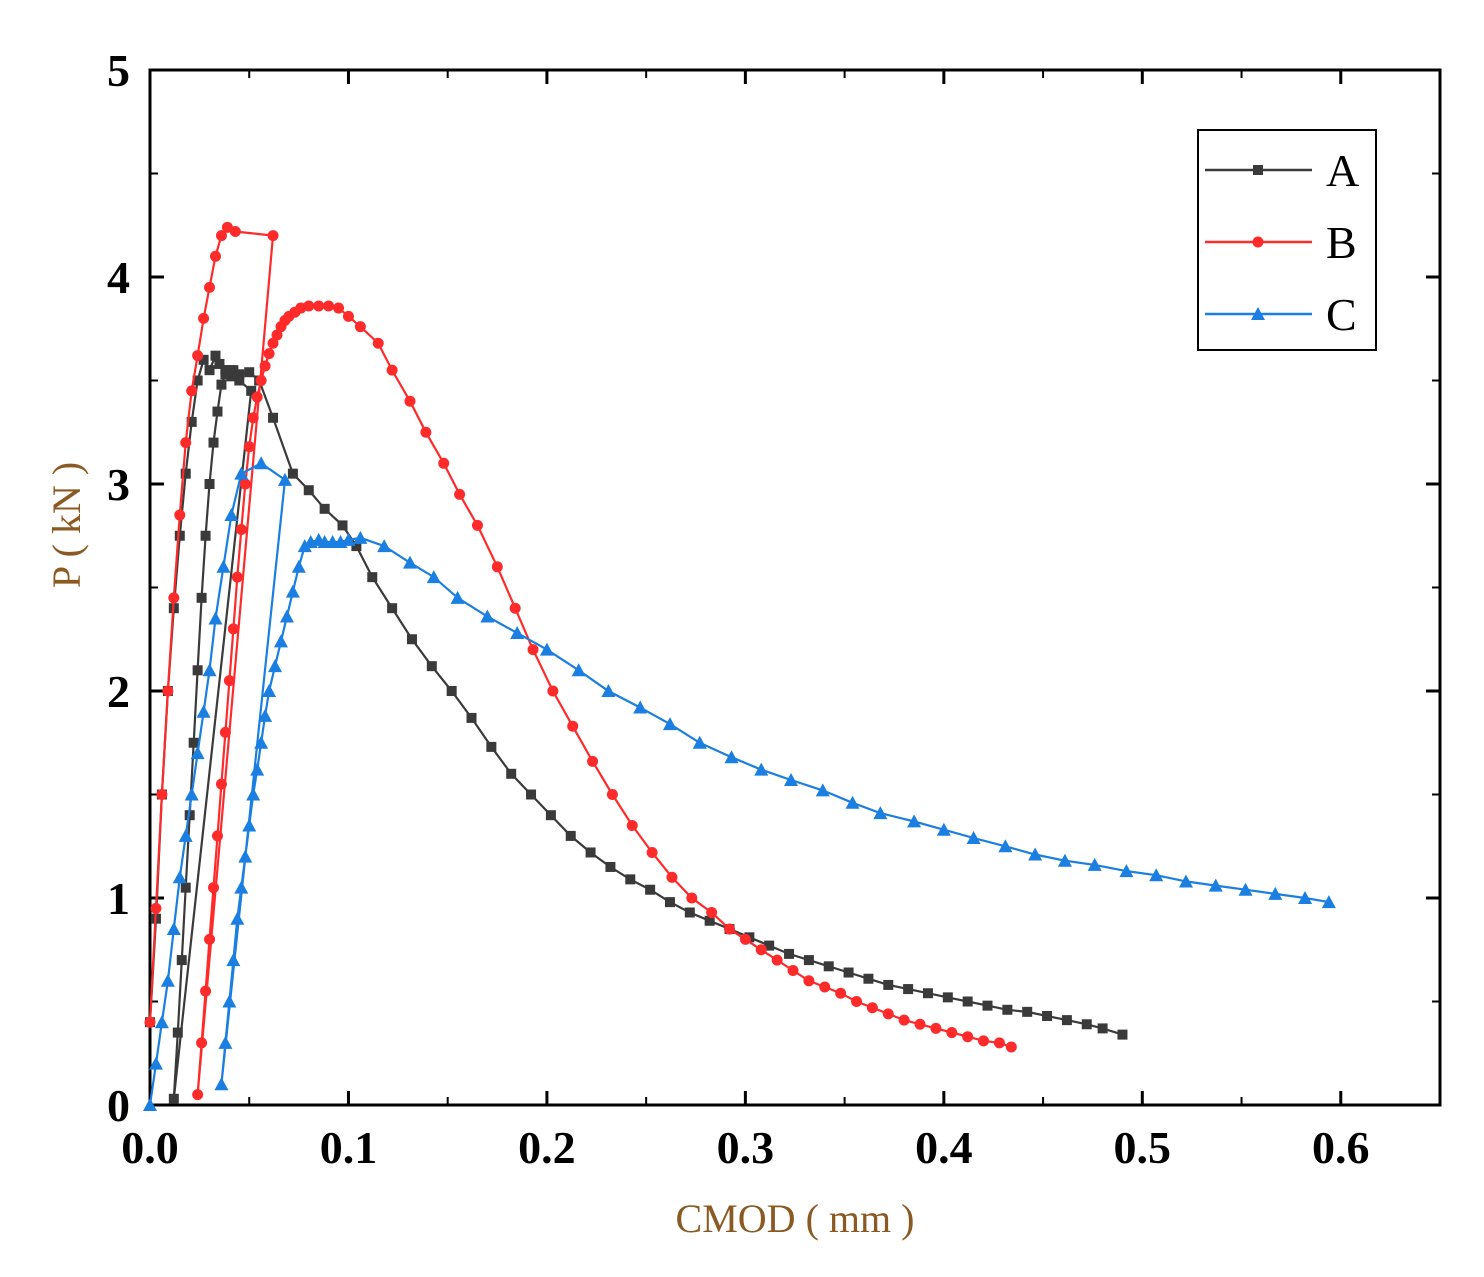  What do you see at coordinates (118, 691) in the screenshot?
I see `y-tick-label: 2` at bounding box center [118, 691].